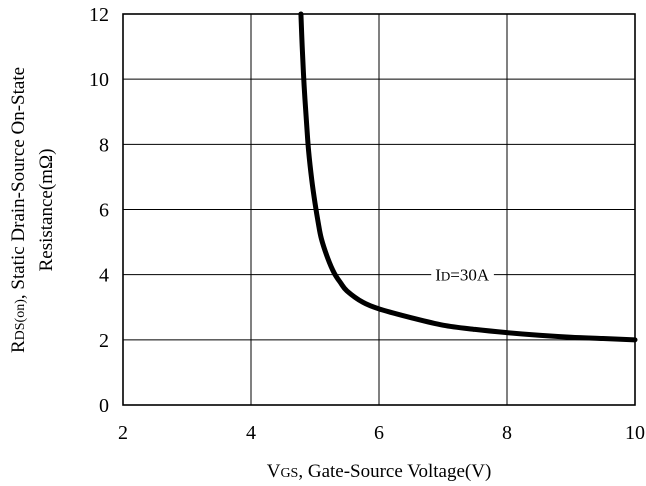  I want to click on x-tick-label: 4, so click(251, 433).